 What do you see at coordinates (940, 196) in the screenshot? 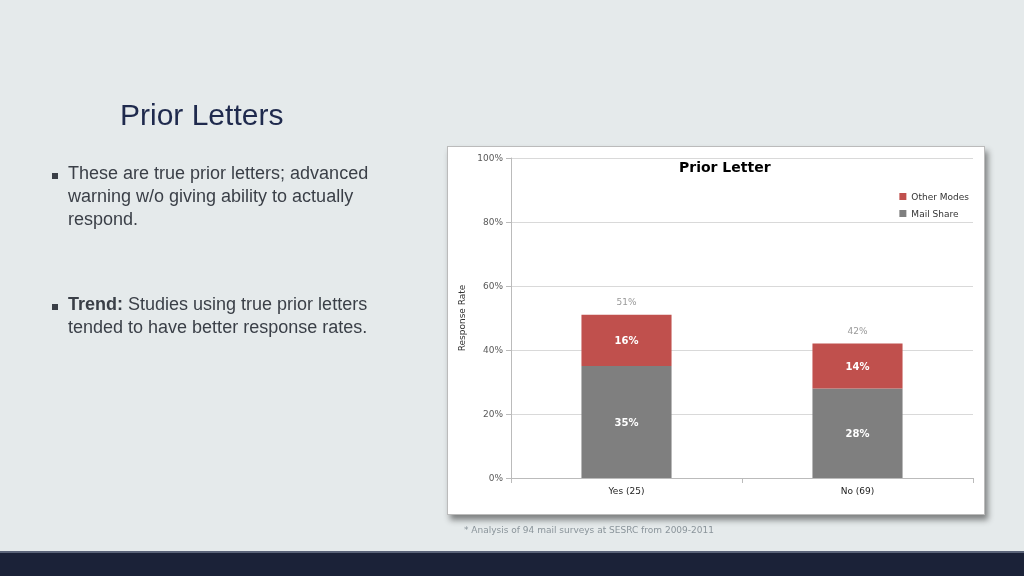
I see `legend-label: Other Modes` at bounding box center [940, 196].